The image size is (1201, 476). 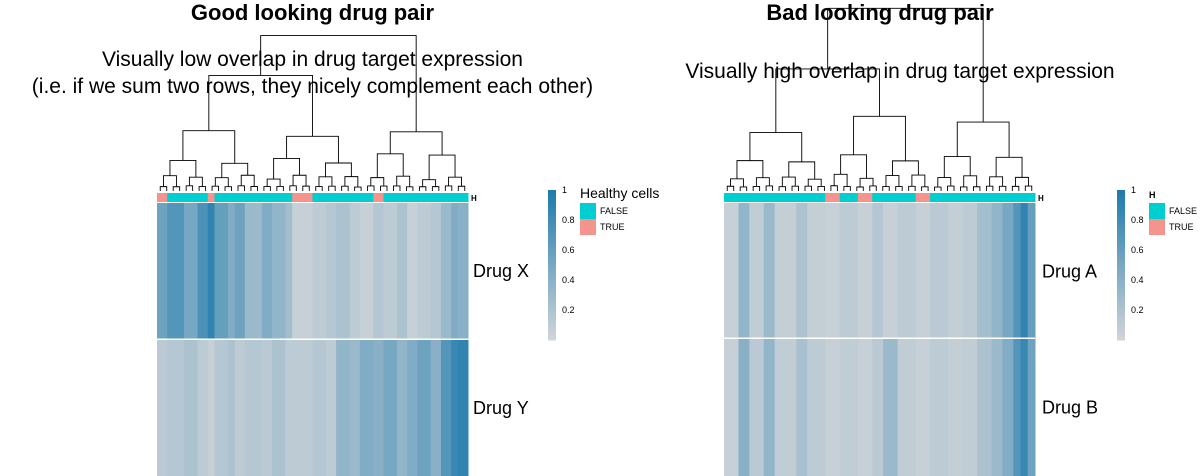 What do you see at coordinates (564, 190) in the screenshot?
I see `colorbar-tick-label: 1` at bounding box center [564, 190].